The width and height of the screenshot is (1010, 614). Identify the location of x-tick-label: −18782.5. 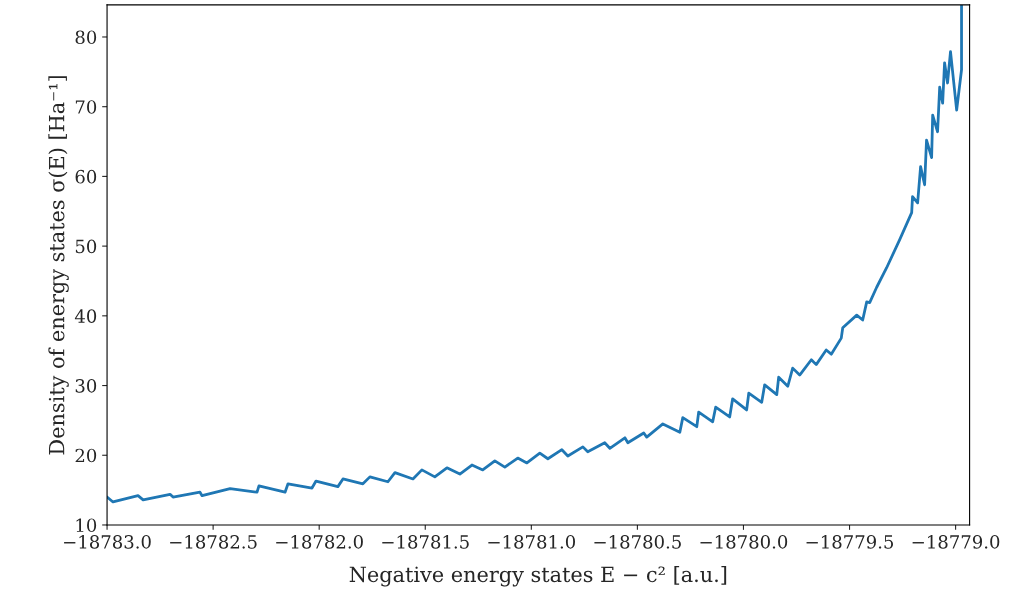
(213, 542).